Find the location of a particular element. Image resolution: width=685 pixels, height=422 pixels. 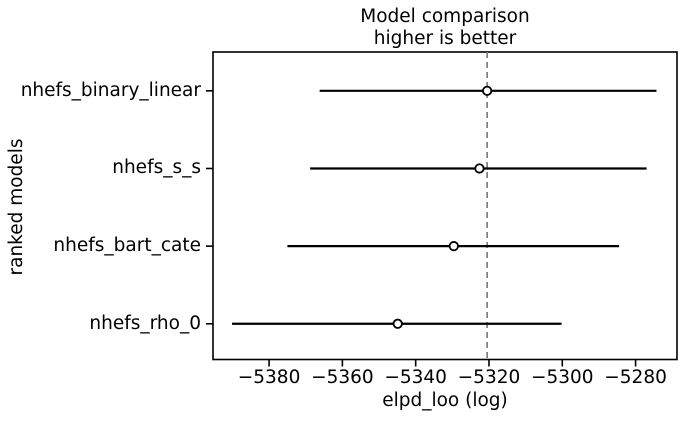

y-tick-label: nhefs_rho_0 is located at coordinates (145, 323).